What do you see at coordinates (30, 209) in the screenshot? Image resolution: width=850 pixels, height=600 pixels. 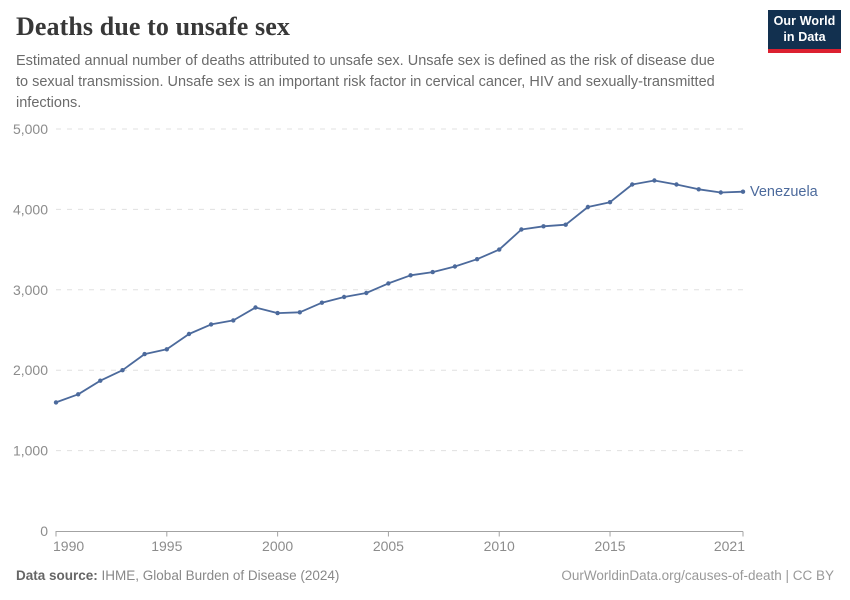 I see `y-axis-label: 4,000` at bounding box center [30, 209].